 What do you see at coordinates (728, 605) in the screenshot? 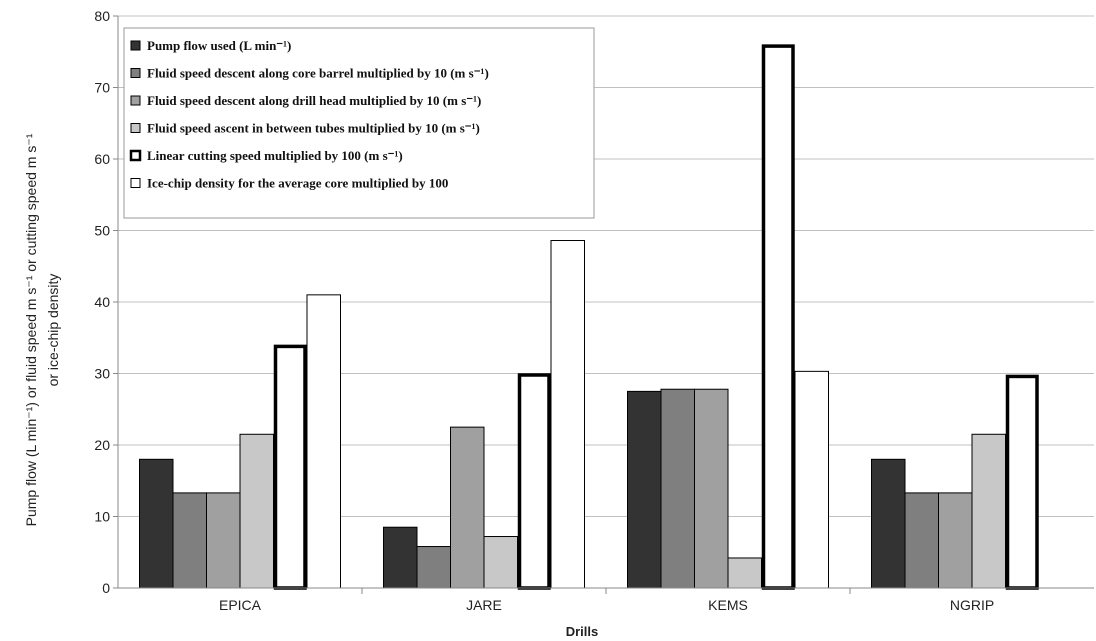
I see `x-category-label: KEMS` at bounding box center [728, 605].